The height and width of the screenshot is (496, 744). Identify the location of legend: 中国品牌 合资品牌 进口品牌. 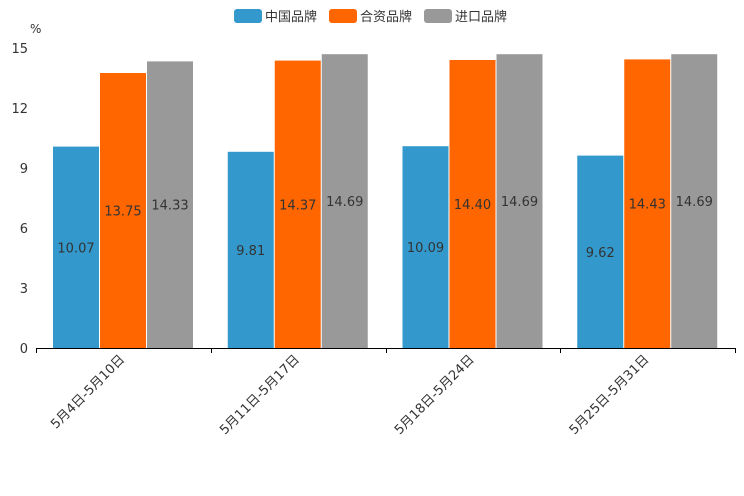
(370, 17).